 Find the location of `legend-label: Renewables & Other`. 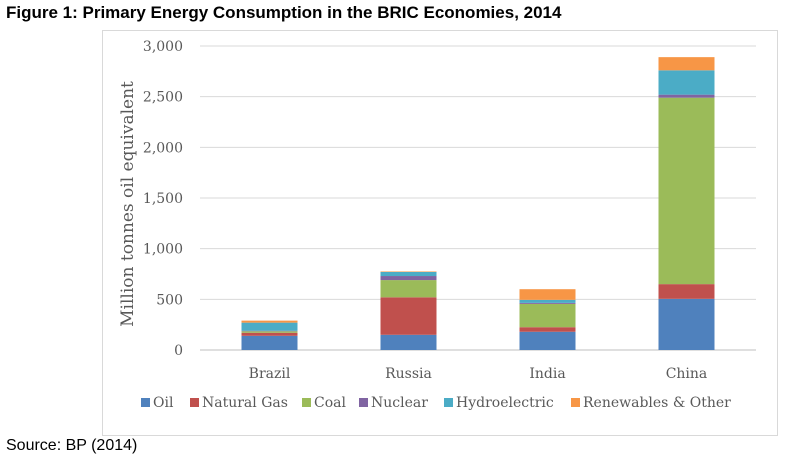

legend-label: Renewables & Other is located at coordinates (657, 403).